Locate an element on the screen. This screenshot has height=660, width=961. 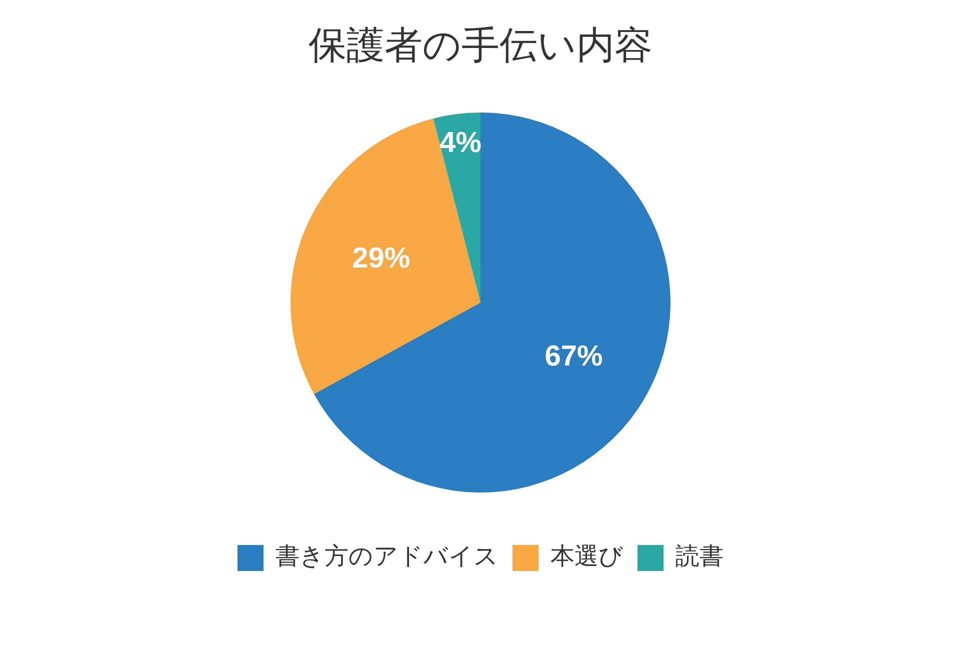
legend-label: 書き方のアドバイス is located at coordinates (387, 556).